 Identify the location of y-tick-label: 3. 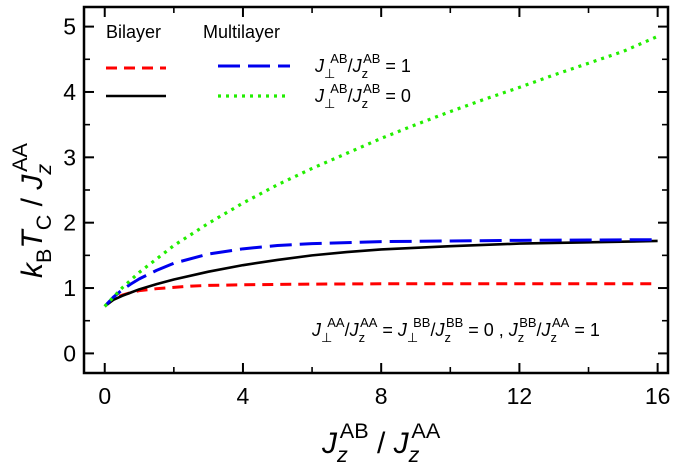
(69, 157).